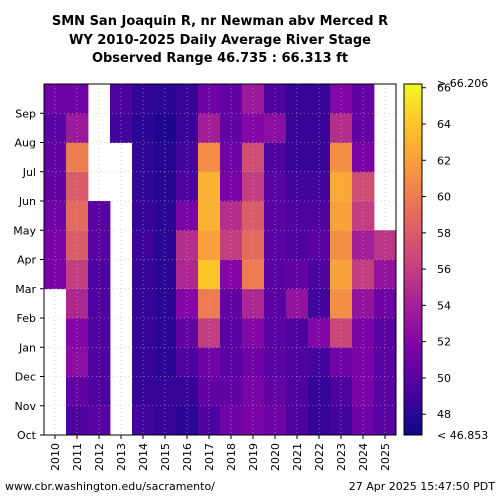 The height and width of the screenshot is (500, 500). I want to click on cell-2021-feb, so click(297, 303).